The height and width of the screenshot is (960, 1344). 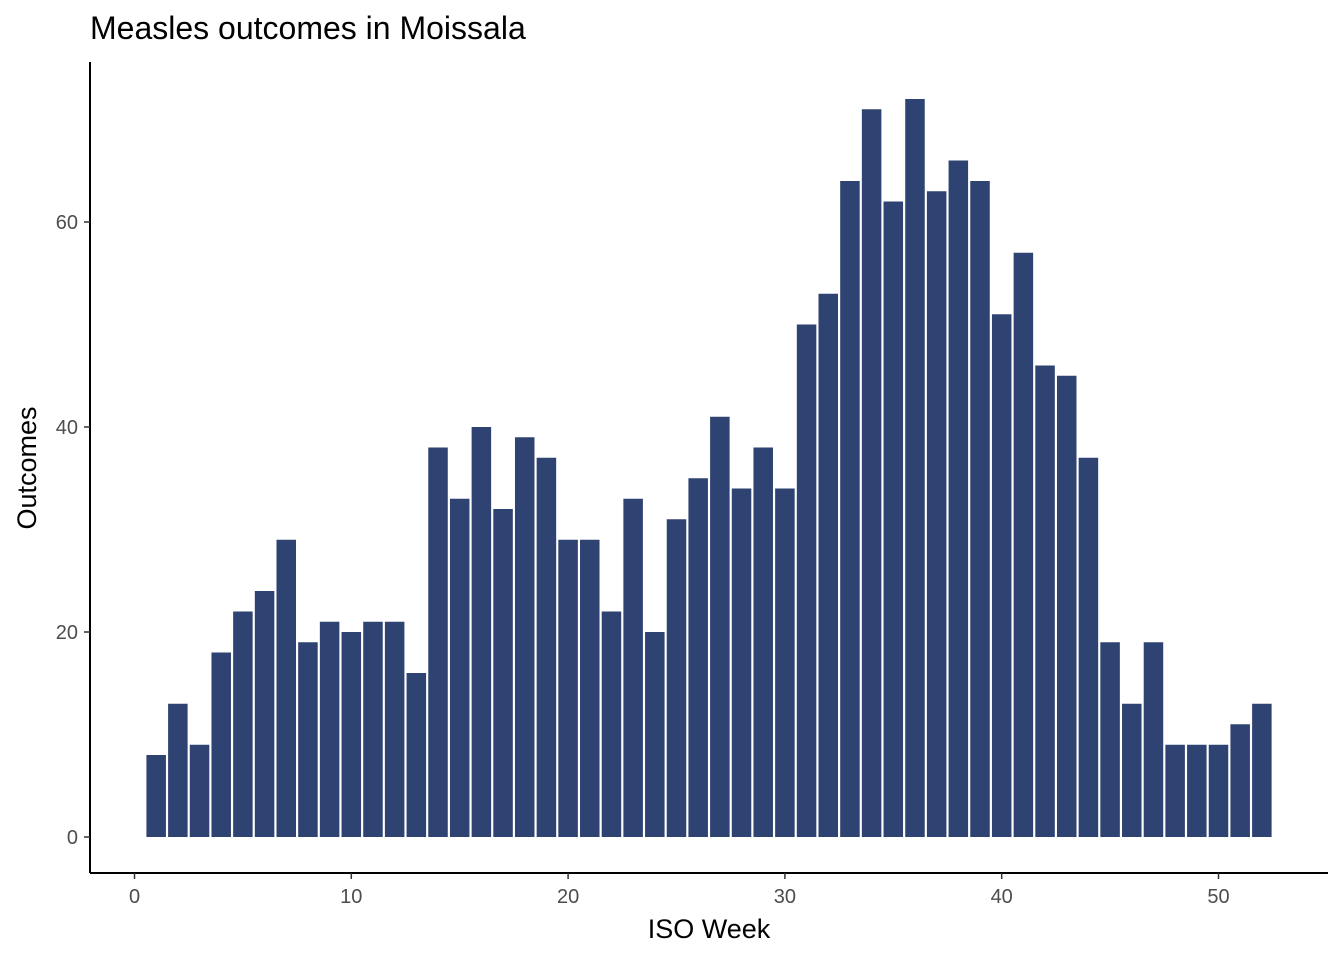 I want to click on y-tick-label: 40, so click(x=67, y=428).